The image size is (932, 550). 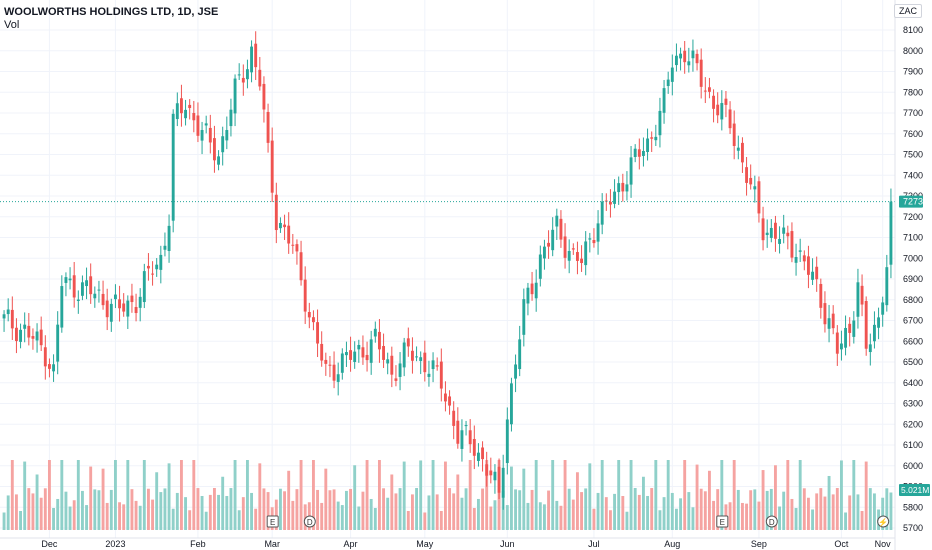 What do you see at coordinates (272, 521) in the screenshot?
I see `event-marker` at bounding box center [272, 521].